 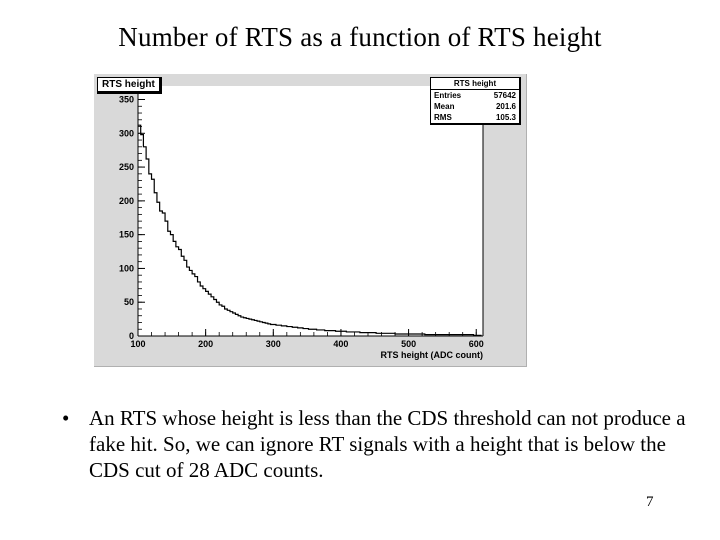 I want to click on y-tick-label: 200, so click(x=126, y=201).